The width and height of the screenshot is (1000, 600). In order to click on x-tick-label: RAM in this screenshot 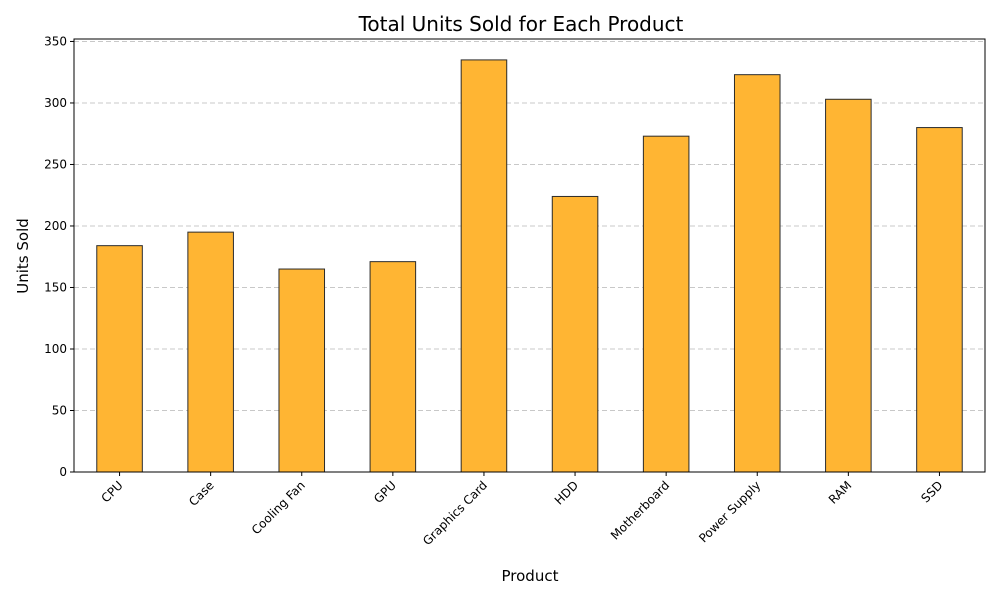, I will do `click(840, 492)`.